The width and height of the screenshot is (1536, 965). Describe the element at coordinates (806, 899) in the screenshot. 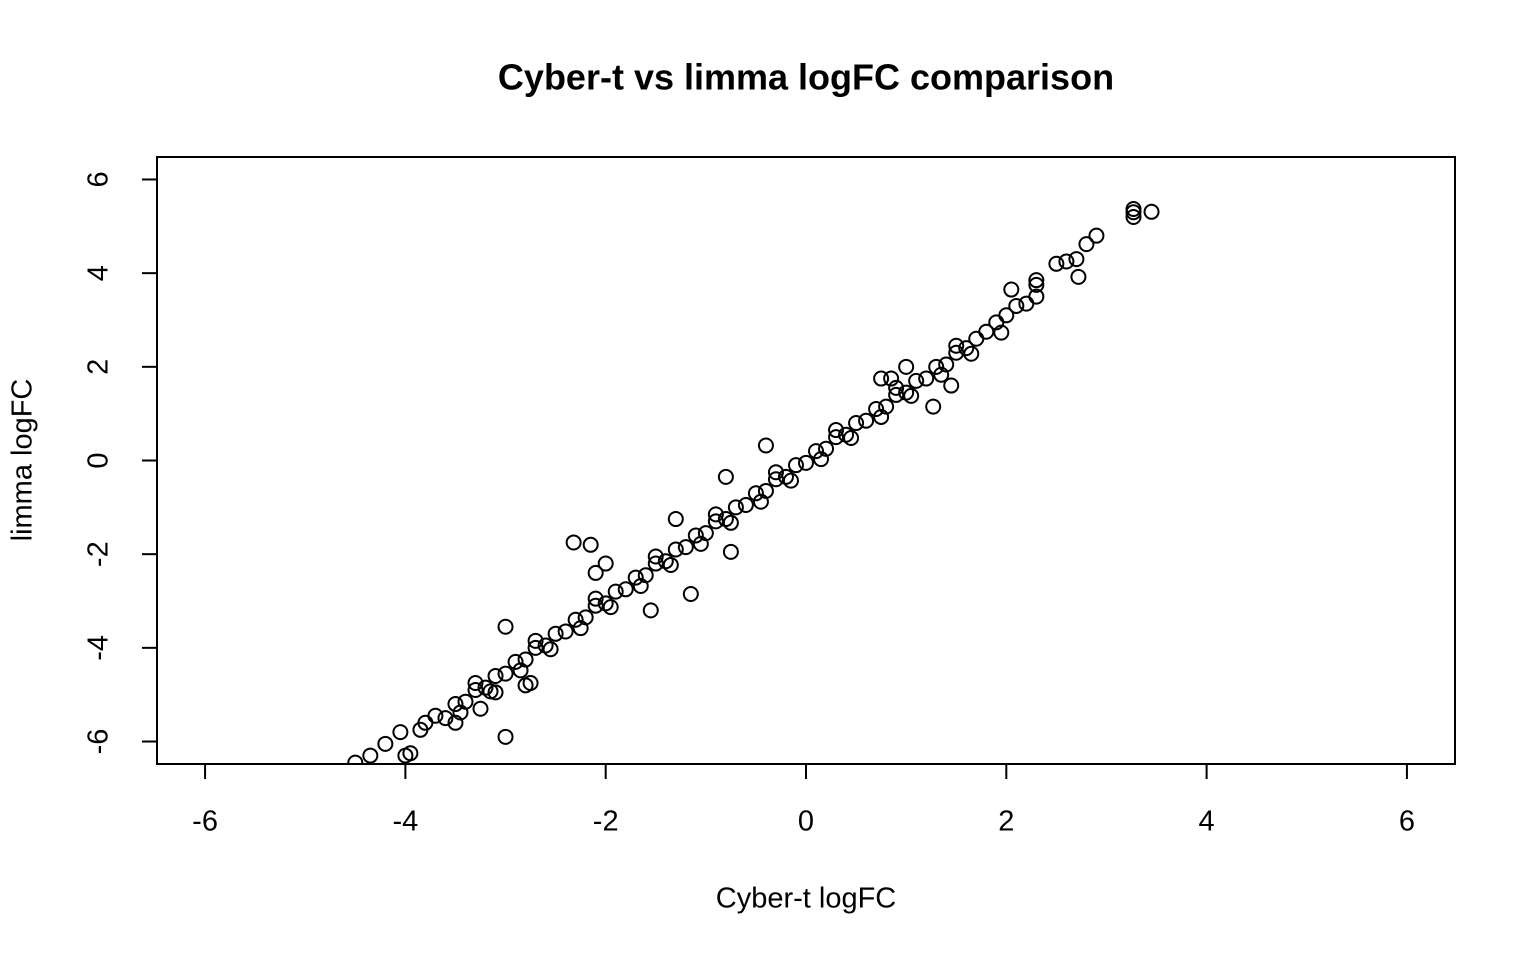

I see `x-axis-label: Cyber-t logFC` at that location.